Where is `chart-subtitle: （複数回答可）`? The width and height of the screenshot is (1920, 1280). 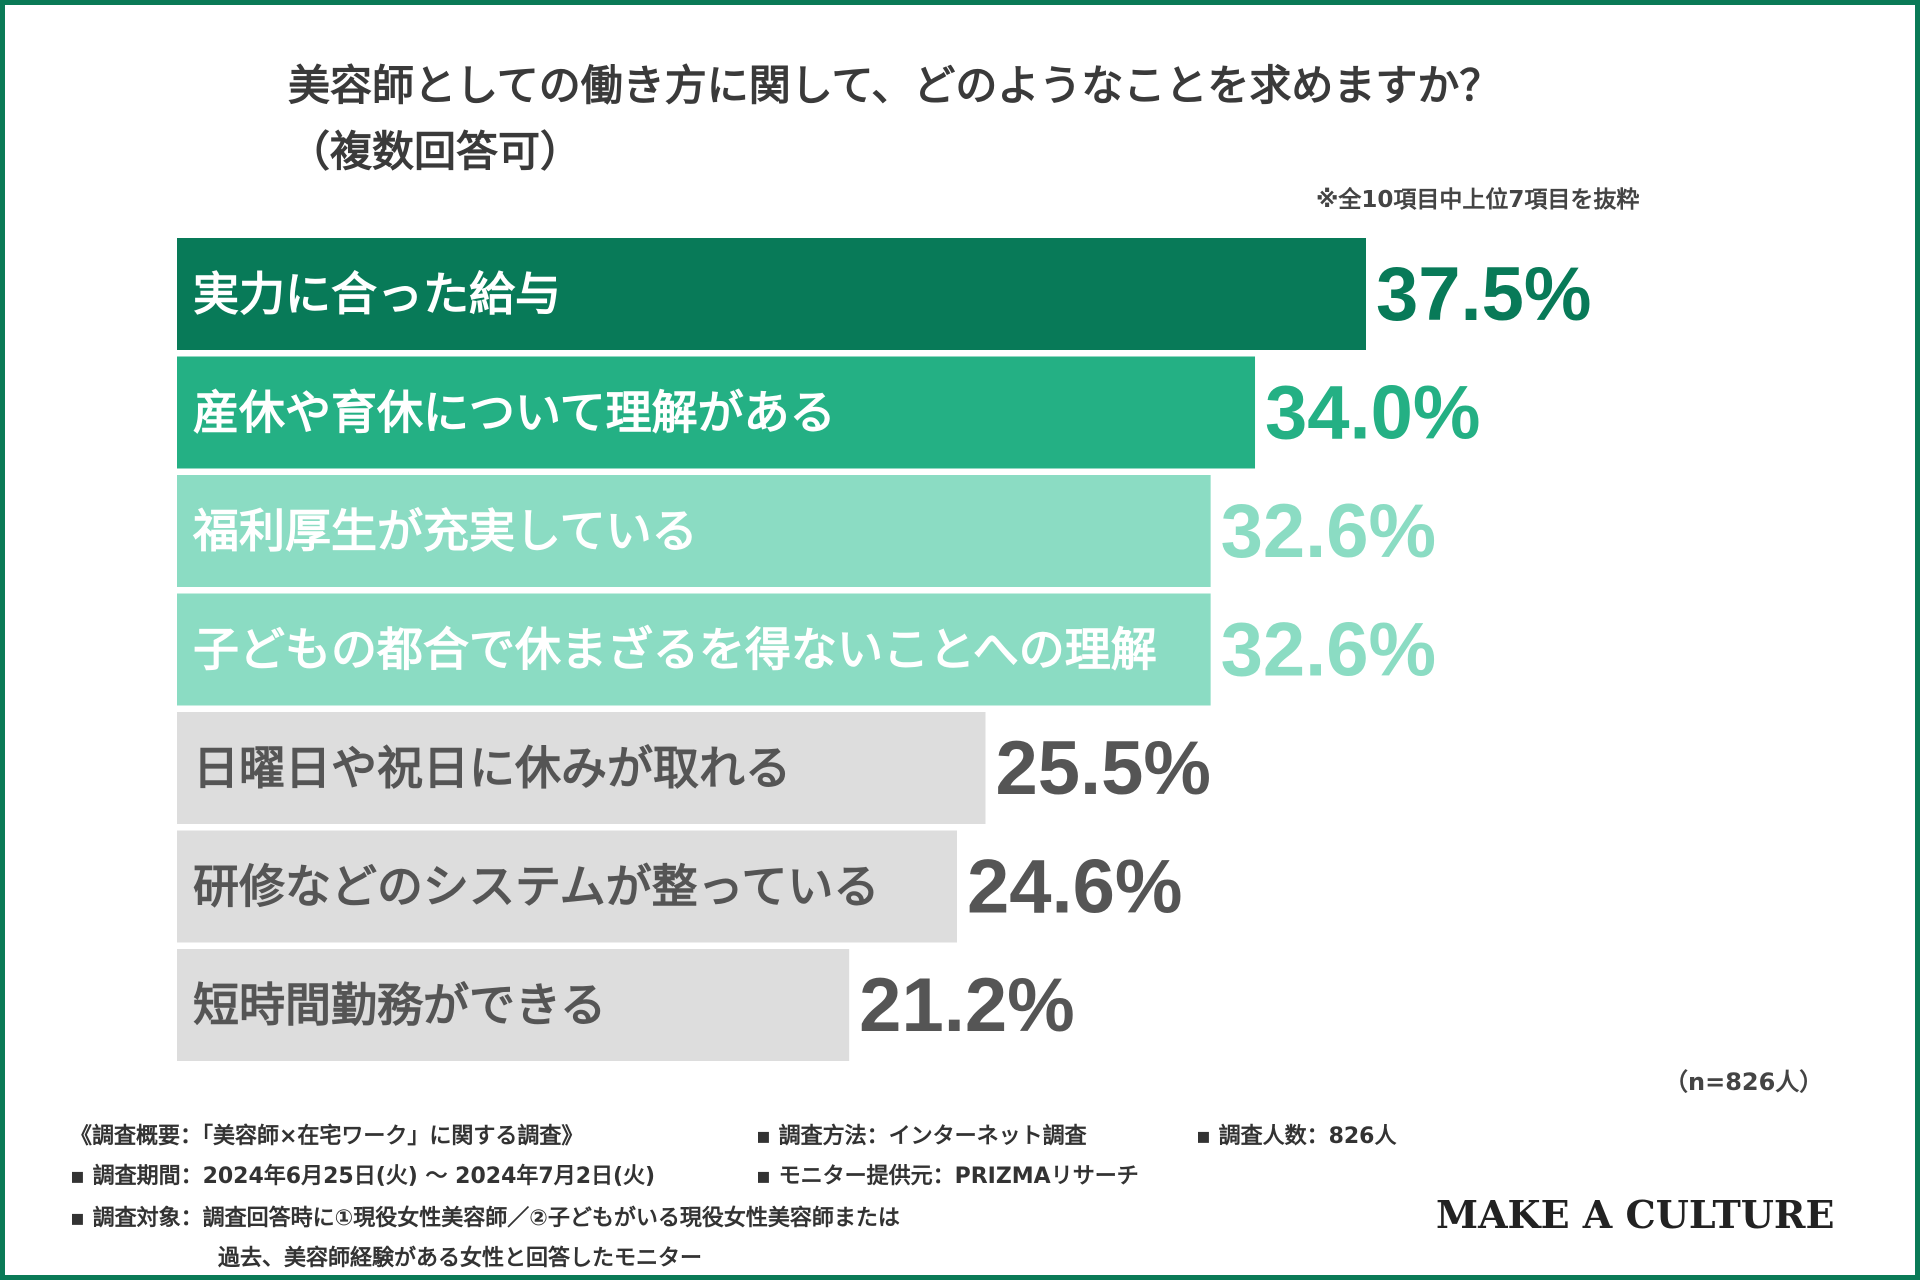
chart-subtitle: （複数回答可） is located at coordinates (435, 151).